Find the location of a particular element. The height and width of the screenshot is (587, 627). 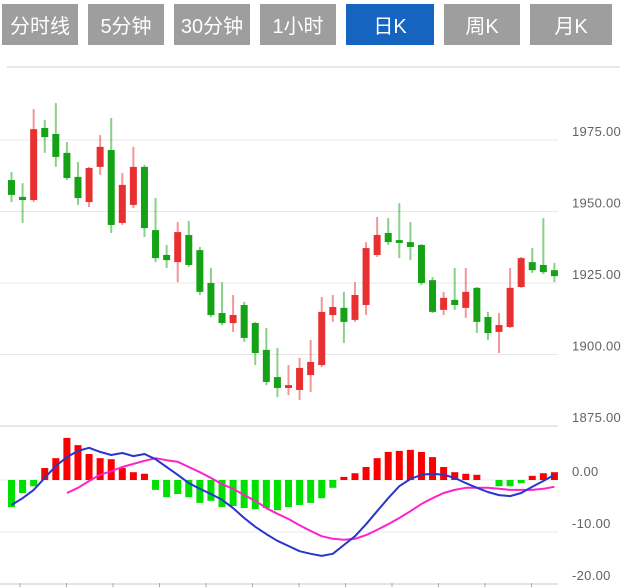

price-axis-label: 1875.00 is located at coordinates (596, 417).